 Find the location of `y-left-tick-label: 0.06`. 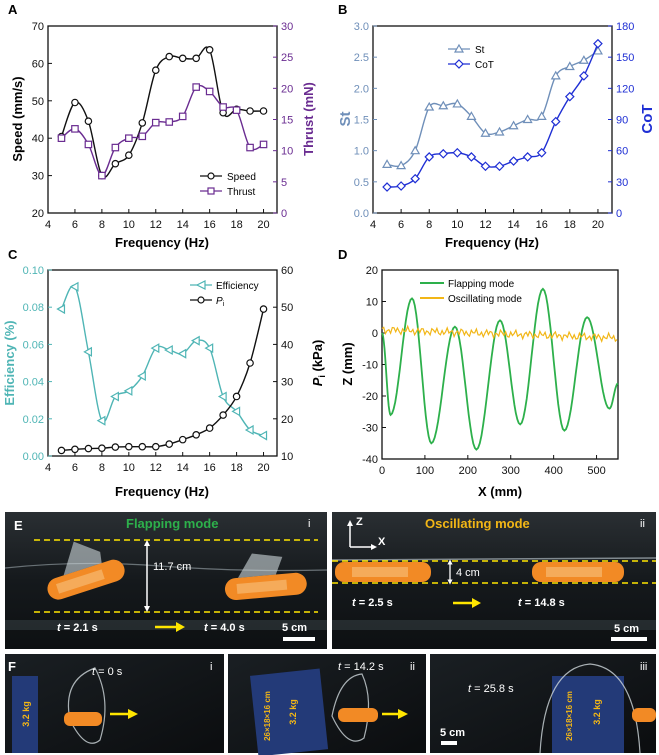

y-left-tick-label: 0.06 is located at coordinates (33, 345).